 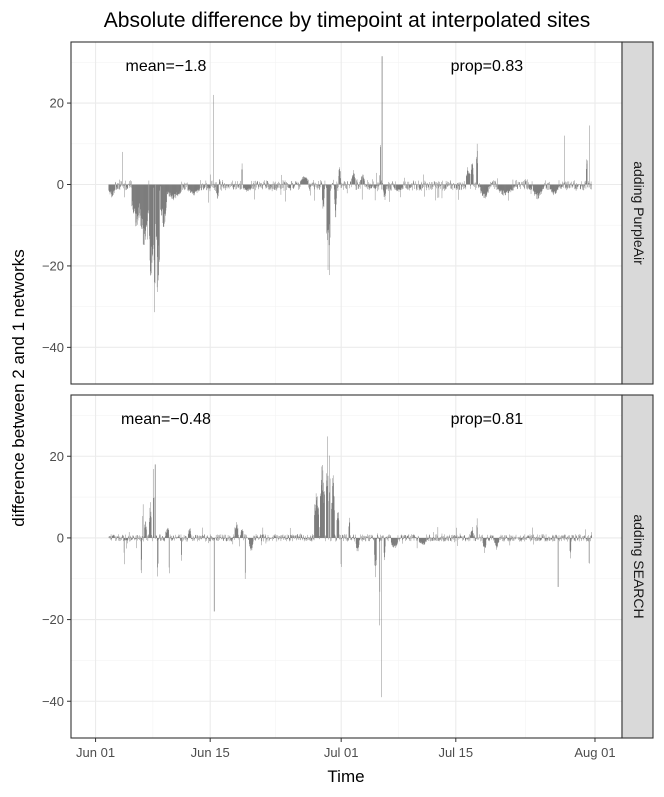 I want to click on x-axis: Jun 01 Jun 15 Jul 01 Jul 15 Aug 01, so click(x=346, y=749).